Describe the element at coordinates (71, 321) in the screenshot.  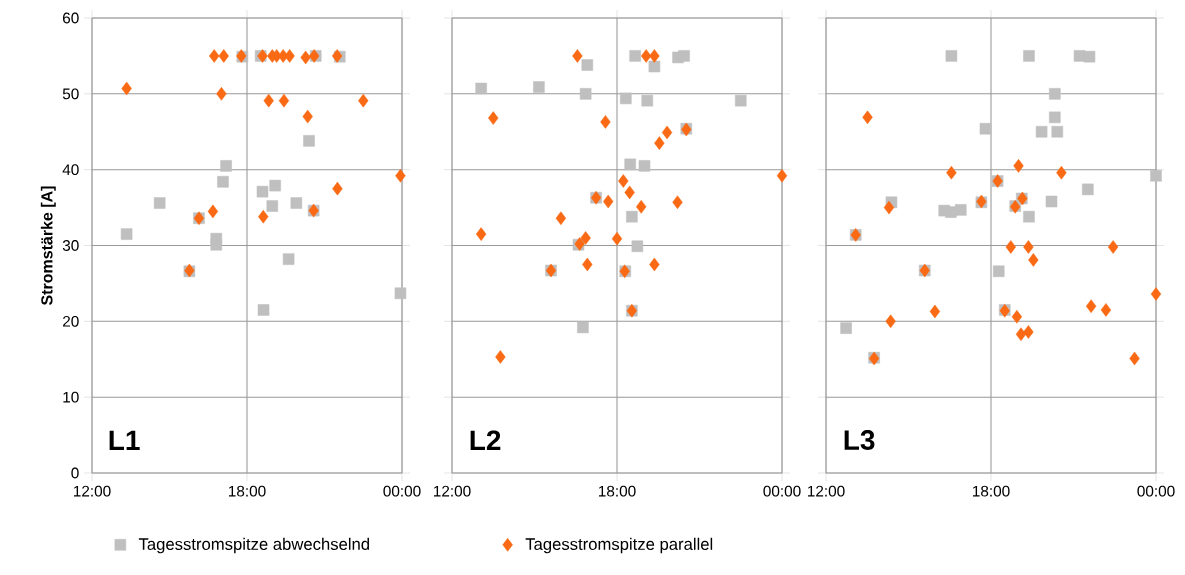
I see `y-tick-label: 20` at that location.